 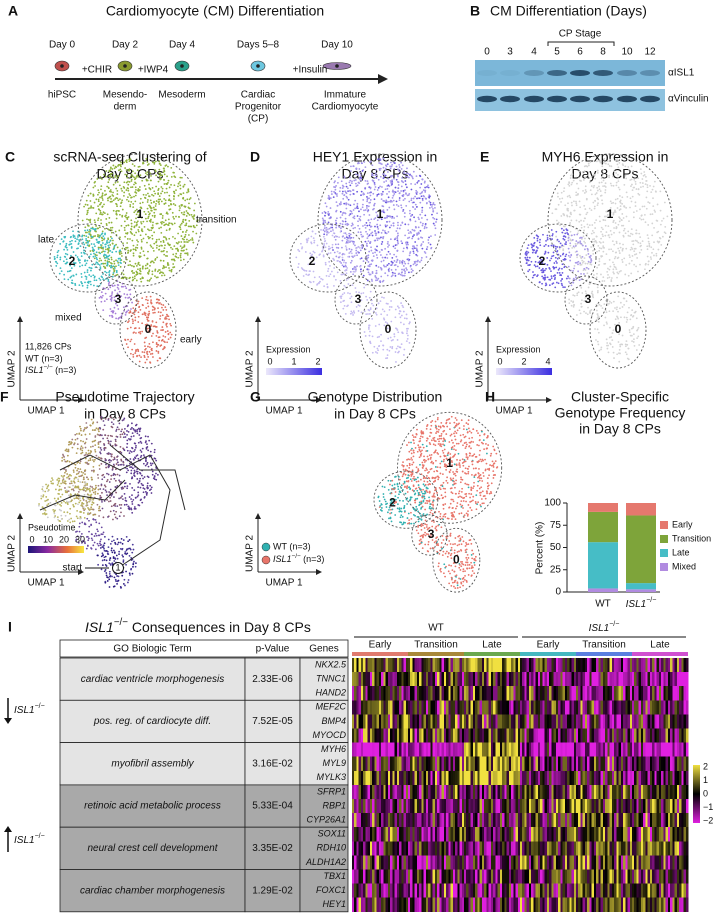 I want to click on arrow-head, so click(x=258, y=319).